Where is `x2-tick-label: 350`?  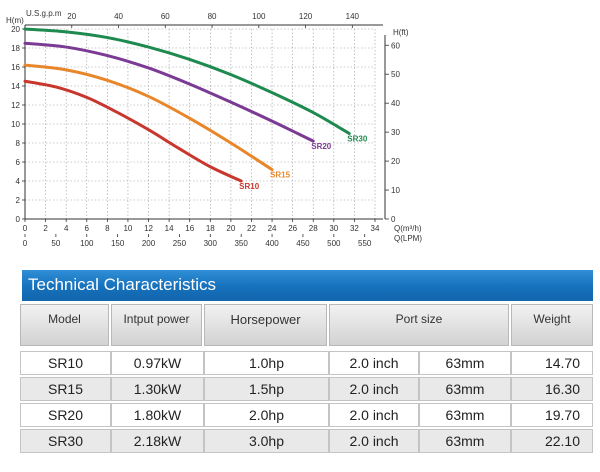
x2-tick-label: 350 is located at coordinates (241, 243).